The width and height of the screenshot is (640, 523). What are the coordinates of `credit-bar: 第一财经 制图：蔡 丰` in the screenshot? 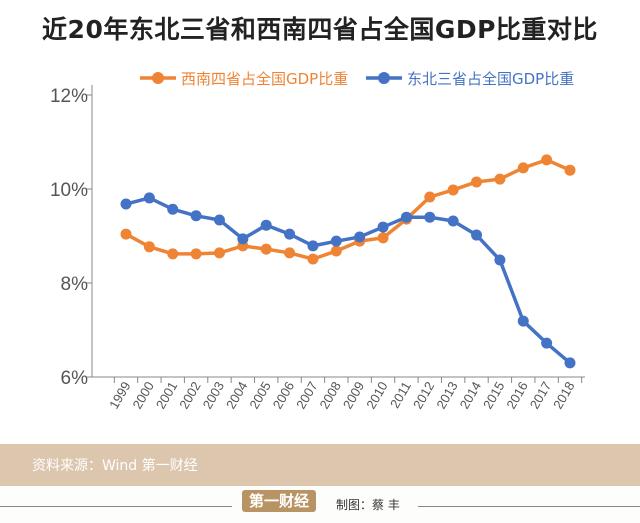 It's located at (320, 504).